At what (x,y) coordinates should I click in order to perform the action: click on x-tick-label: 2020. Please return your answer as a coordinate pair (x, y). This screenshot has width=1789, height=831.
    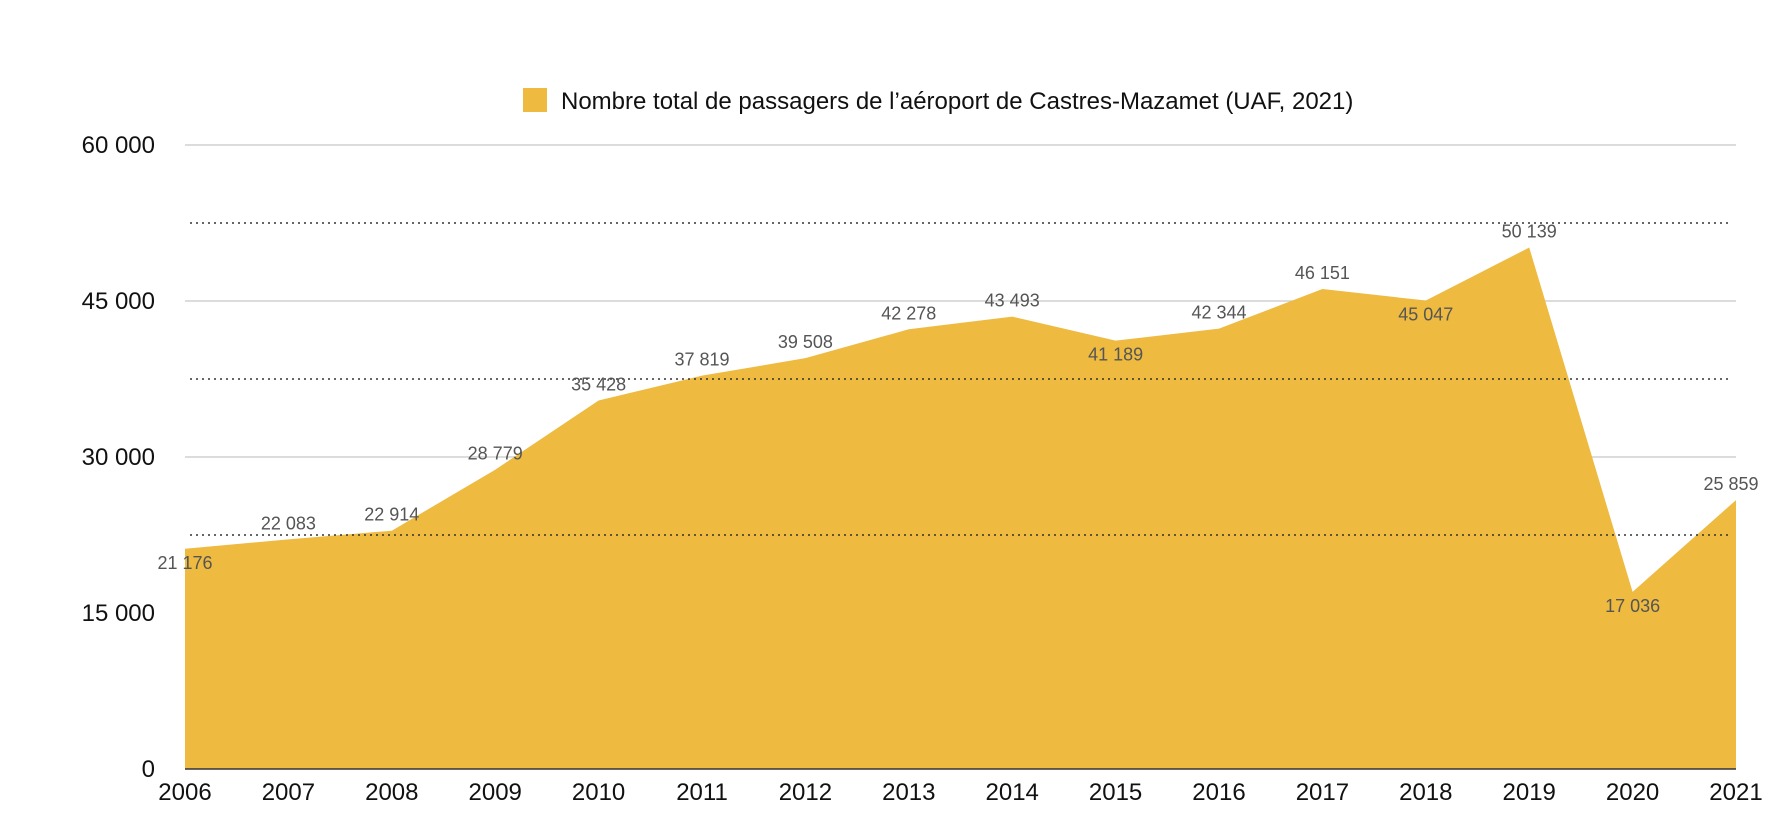
    Looking at the image, I should click on (1632, 792).